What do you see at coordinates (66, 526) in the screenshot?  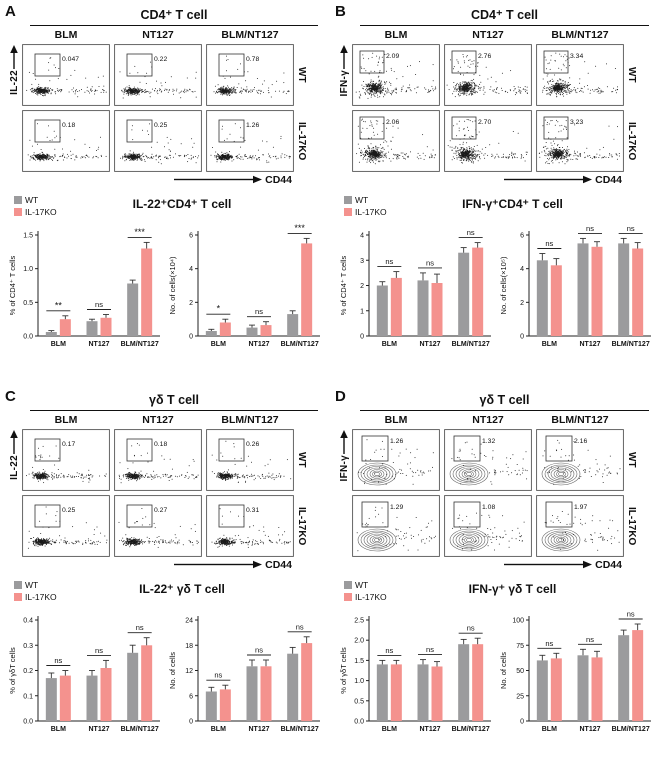 I see `flow-plot: 0.25` at bounding box center [66, 526].